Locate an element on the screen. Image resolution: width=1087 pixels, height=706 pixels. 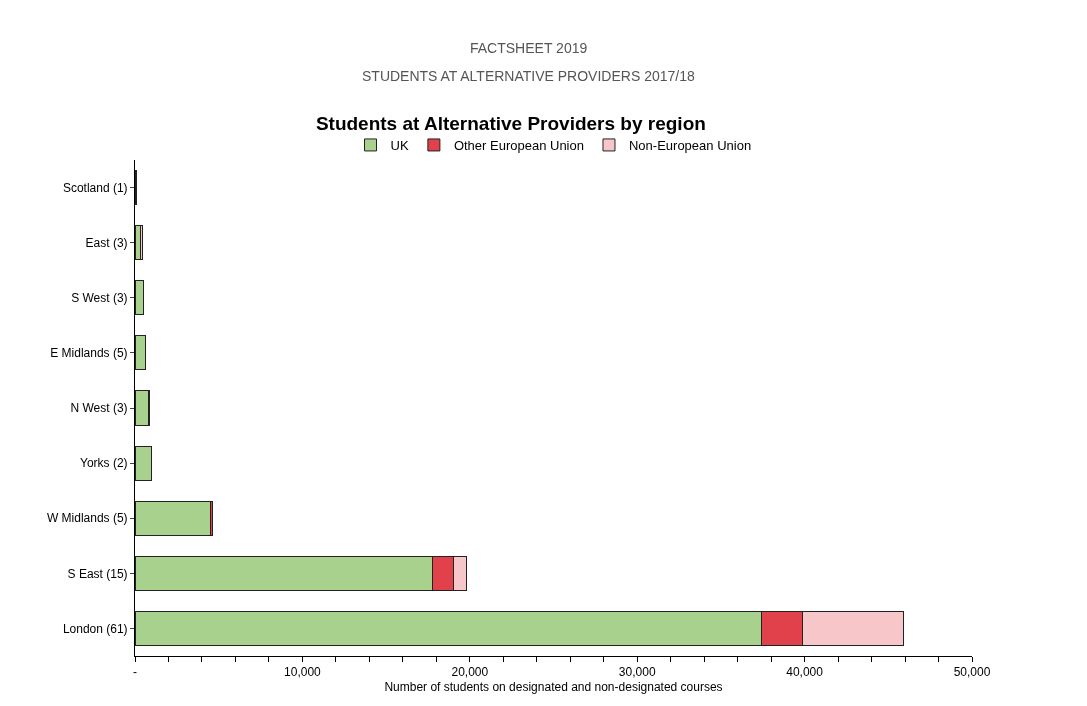
text: FACTSHEET 2019 is located at coordinates (529, 48).